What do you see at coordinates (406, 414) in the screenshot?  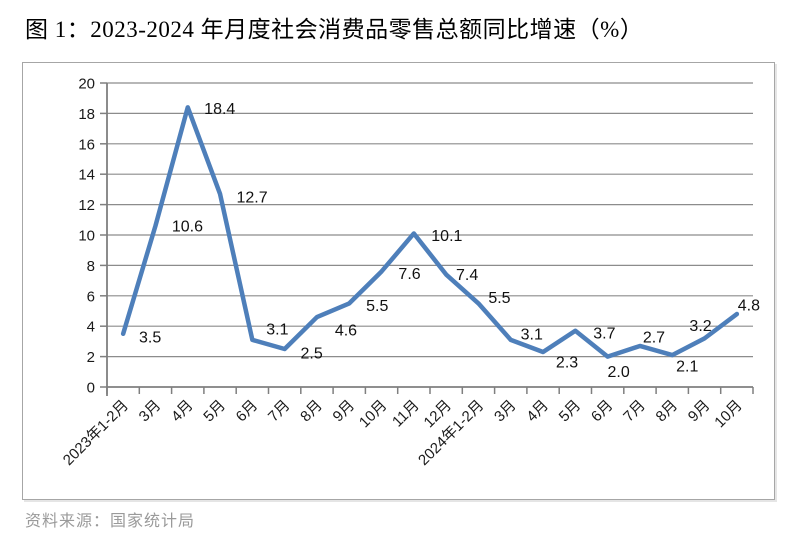 I see `x-category-label: 11月` at bounding box center [406, 414].